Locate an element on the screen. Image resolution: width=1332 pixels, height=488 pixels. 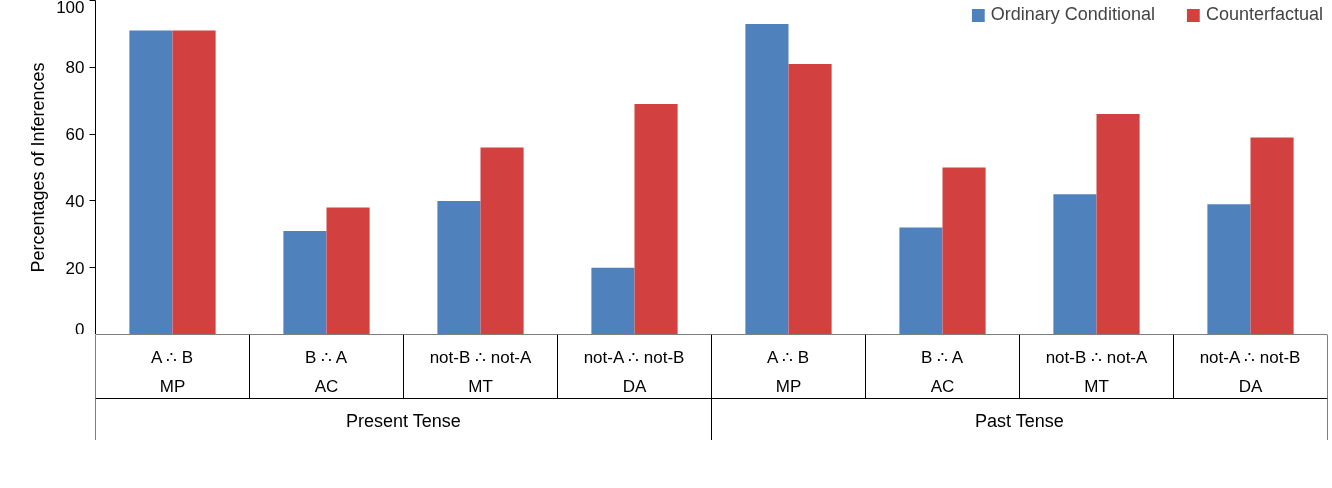
y-tick-label: 60 is located at coordinates (75, 135).